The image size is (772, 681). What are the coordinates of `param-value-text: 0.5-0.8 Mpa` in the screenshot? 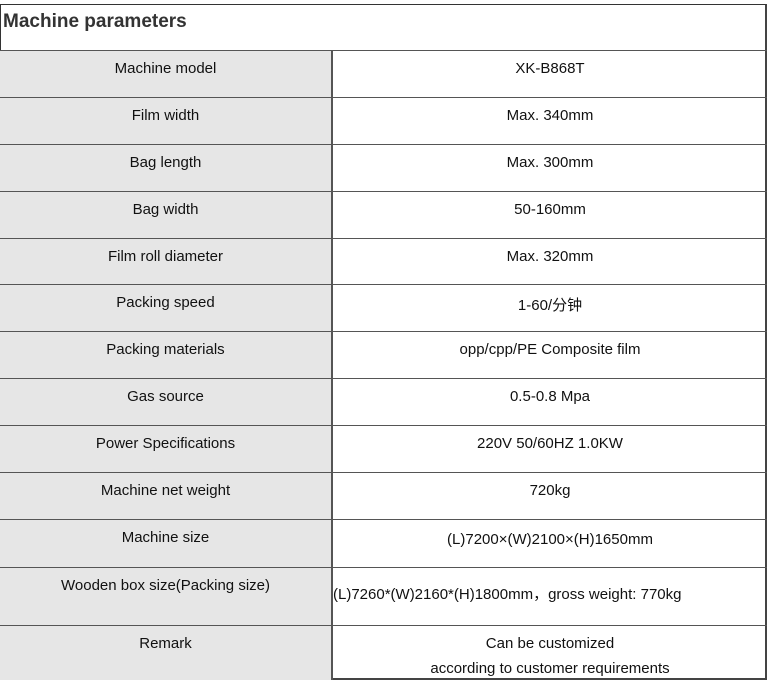 It's located at (550, 396).